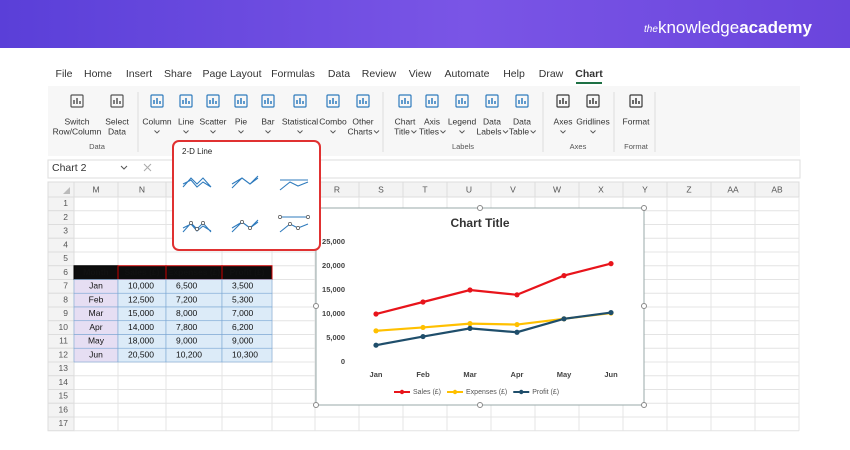 The image size is (850, 450). I want to click on table-header: Month, so click(96, 272).